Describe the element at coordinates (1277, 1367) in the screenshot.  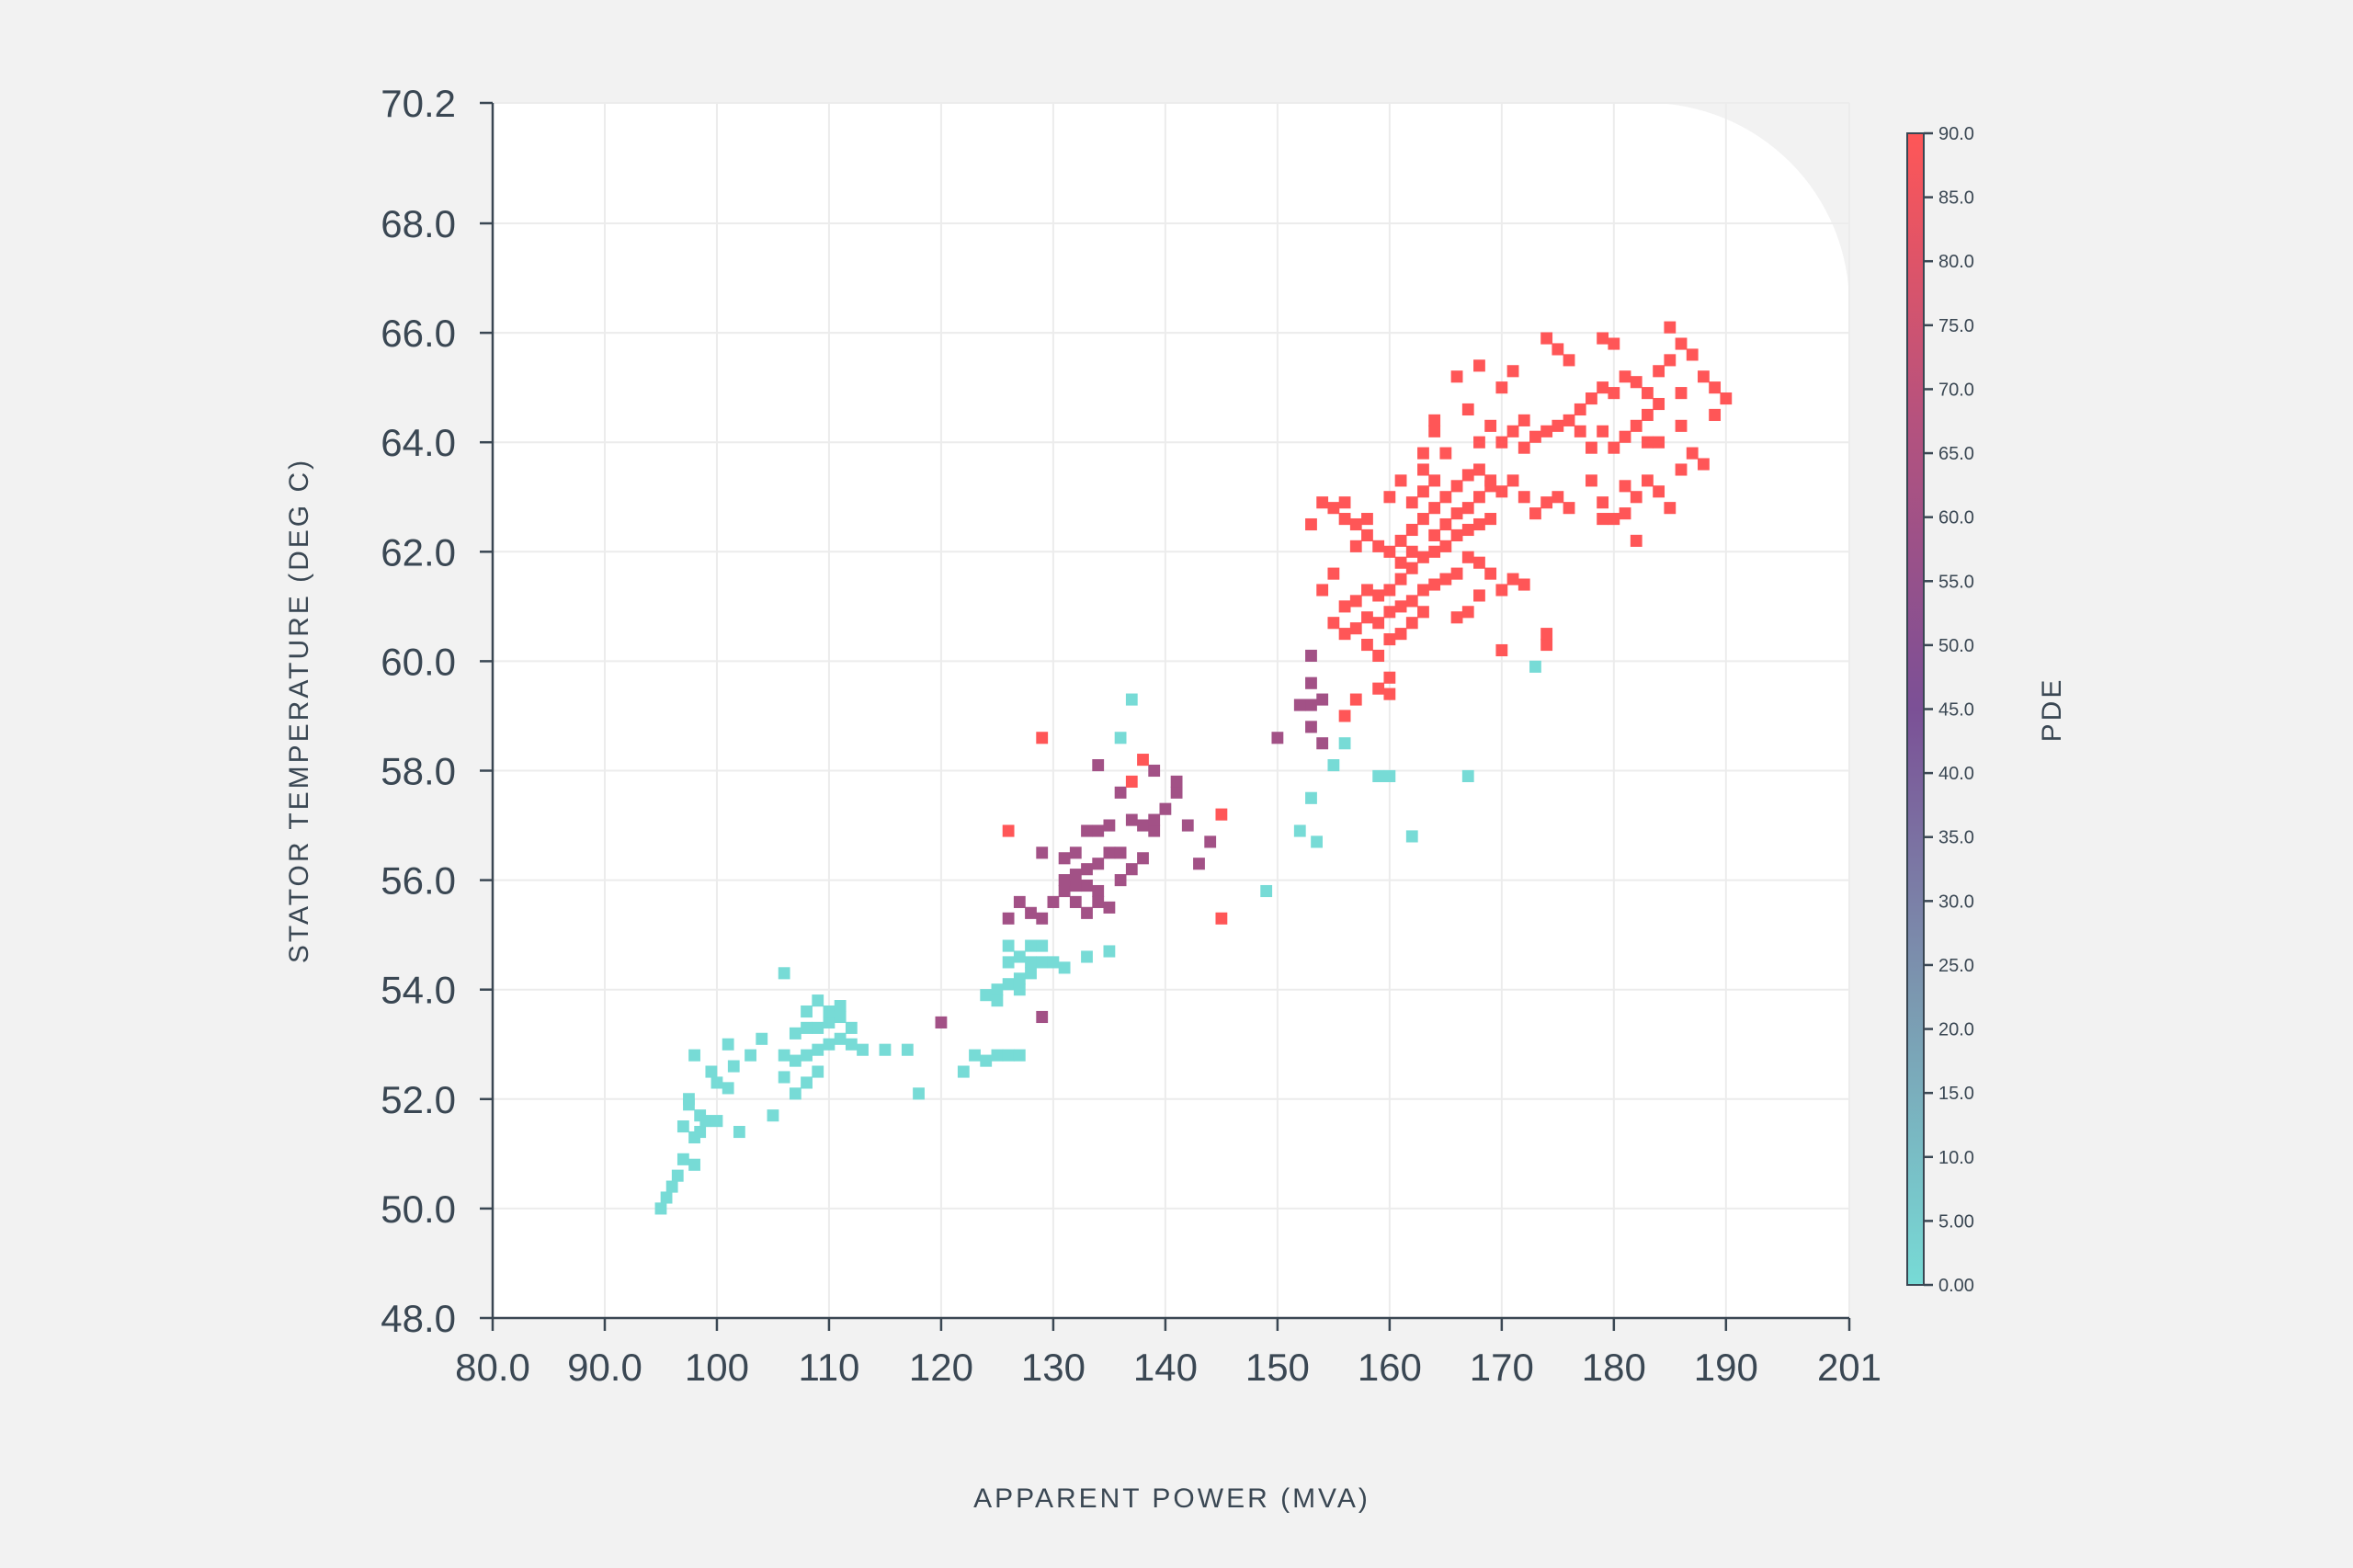
I see `x-tick-label: 150` at that location.